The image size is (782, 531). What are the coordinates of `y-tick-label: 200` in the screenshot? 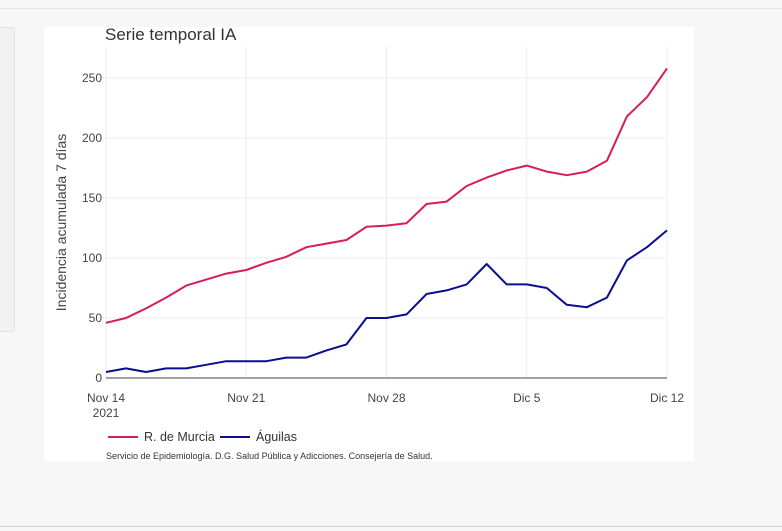 It's located at (92, 138).